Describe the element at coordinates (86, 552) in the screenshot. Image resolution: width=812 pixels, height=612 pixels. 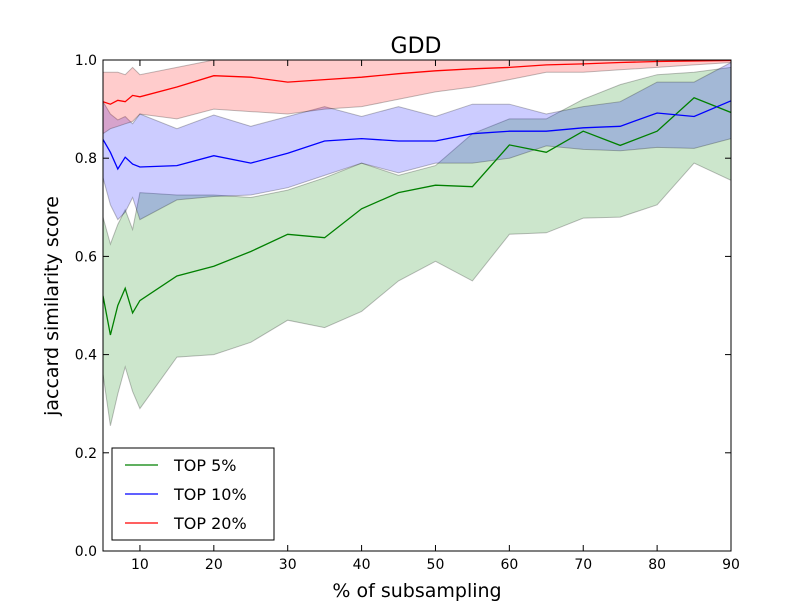
I see `y-tick-label: 0.0` at that location.